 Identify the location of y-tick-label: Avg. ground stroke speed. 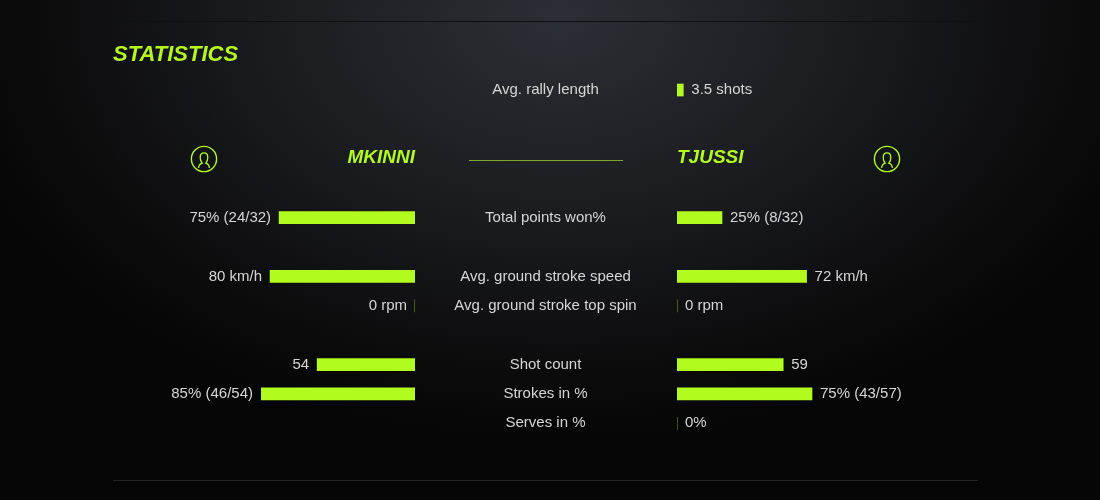
(545, 275).